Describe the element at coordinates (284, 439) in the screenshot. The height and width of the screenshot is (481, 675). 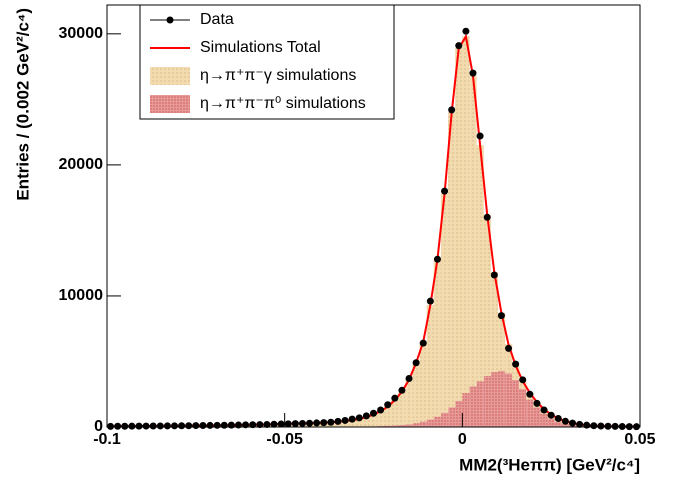
I see `x-tick-label: -0.05` at that location.